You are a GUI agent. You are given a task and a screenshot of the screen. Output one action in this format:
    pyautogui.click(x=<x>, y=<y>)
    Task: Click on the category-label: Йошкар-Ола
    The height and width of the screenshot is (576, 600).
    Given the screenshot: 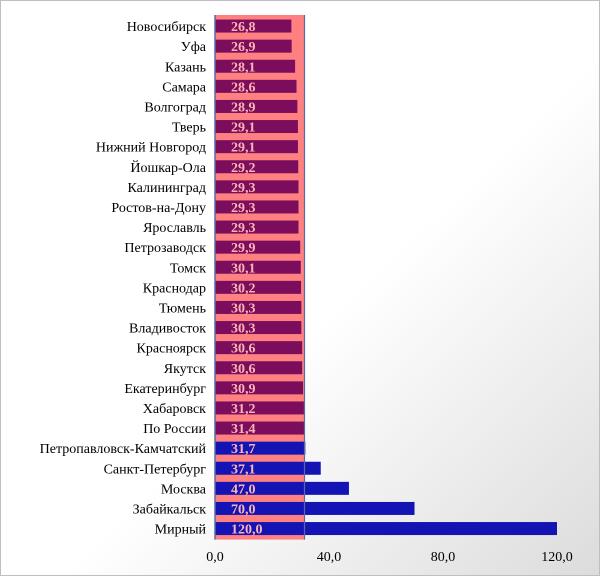 What is the action you would take?
    pyautogui.click(x=168, y=167)
    